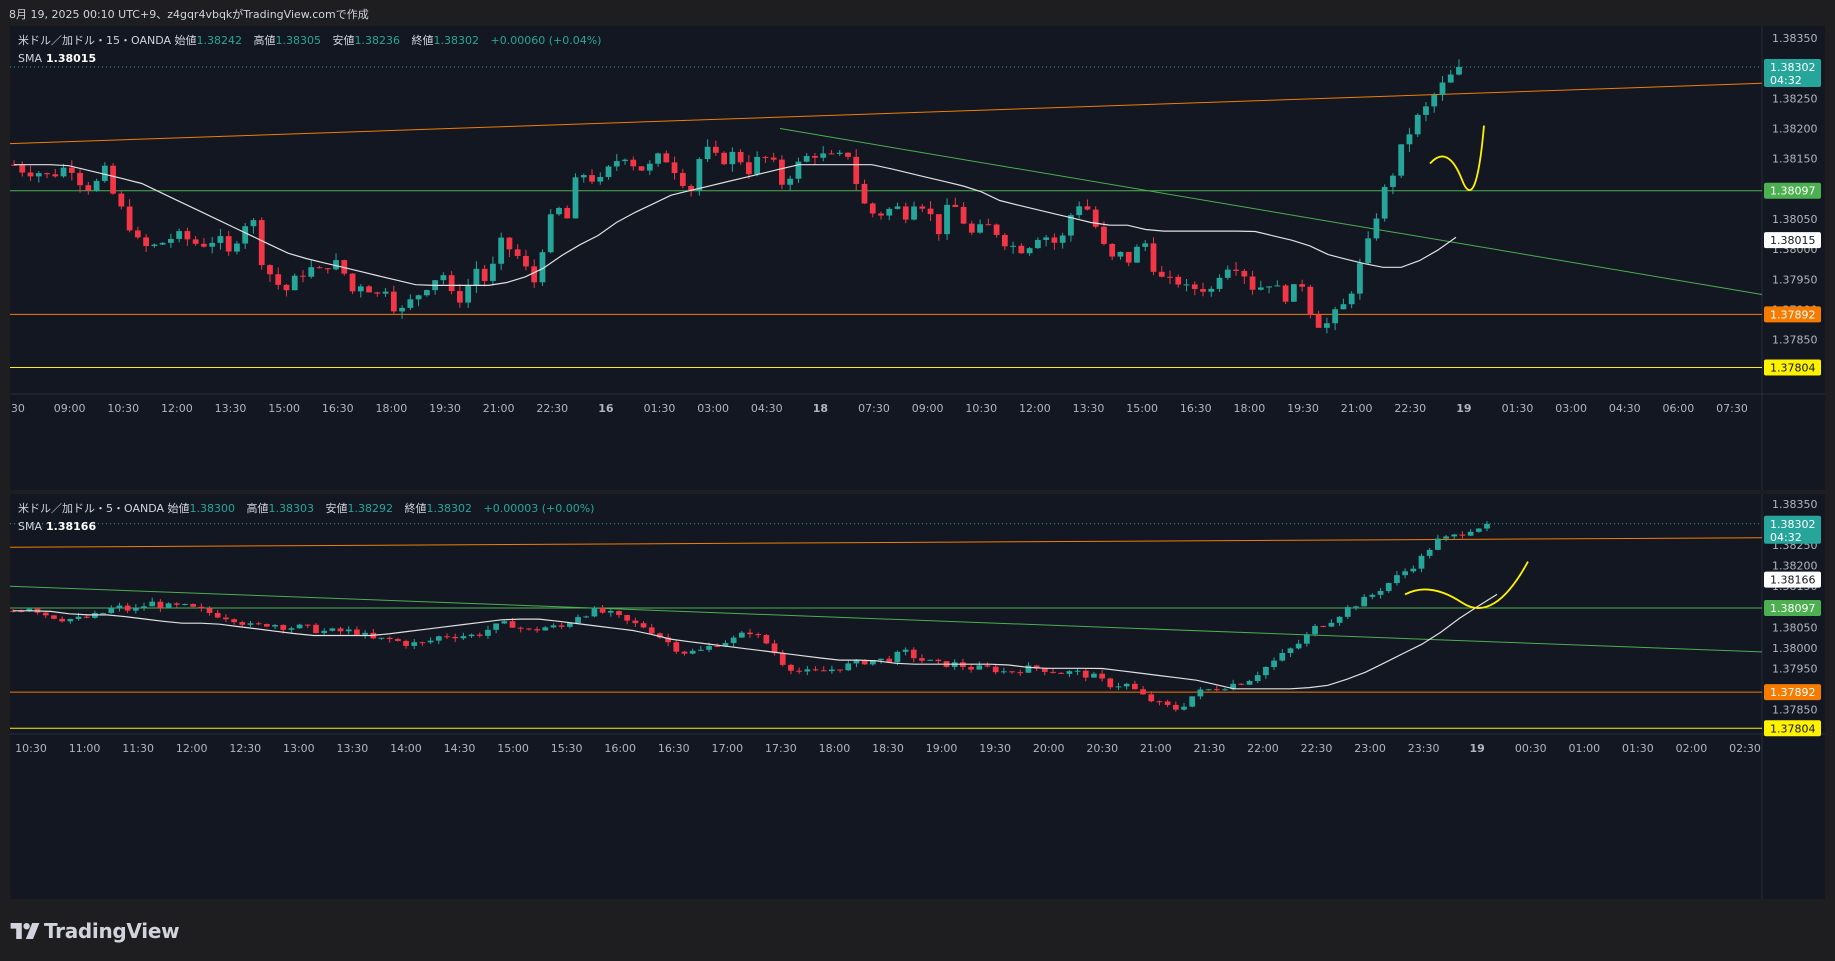 This screenshot has height=961, width=1835. I want to click on legend-low: 1.38292, so click(370, 508).